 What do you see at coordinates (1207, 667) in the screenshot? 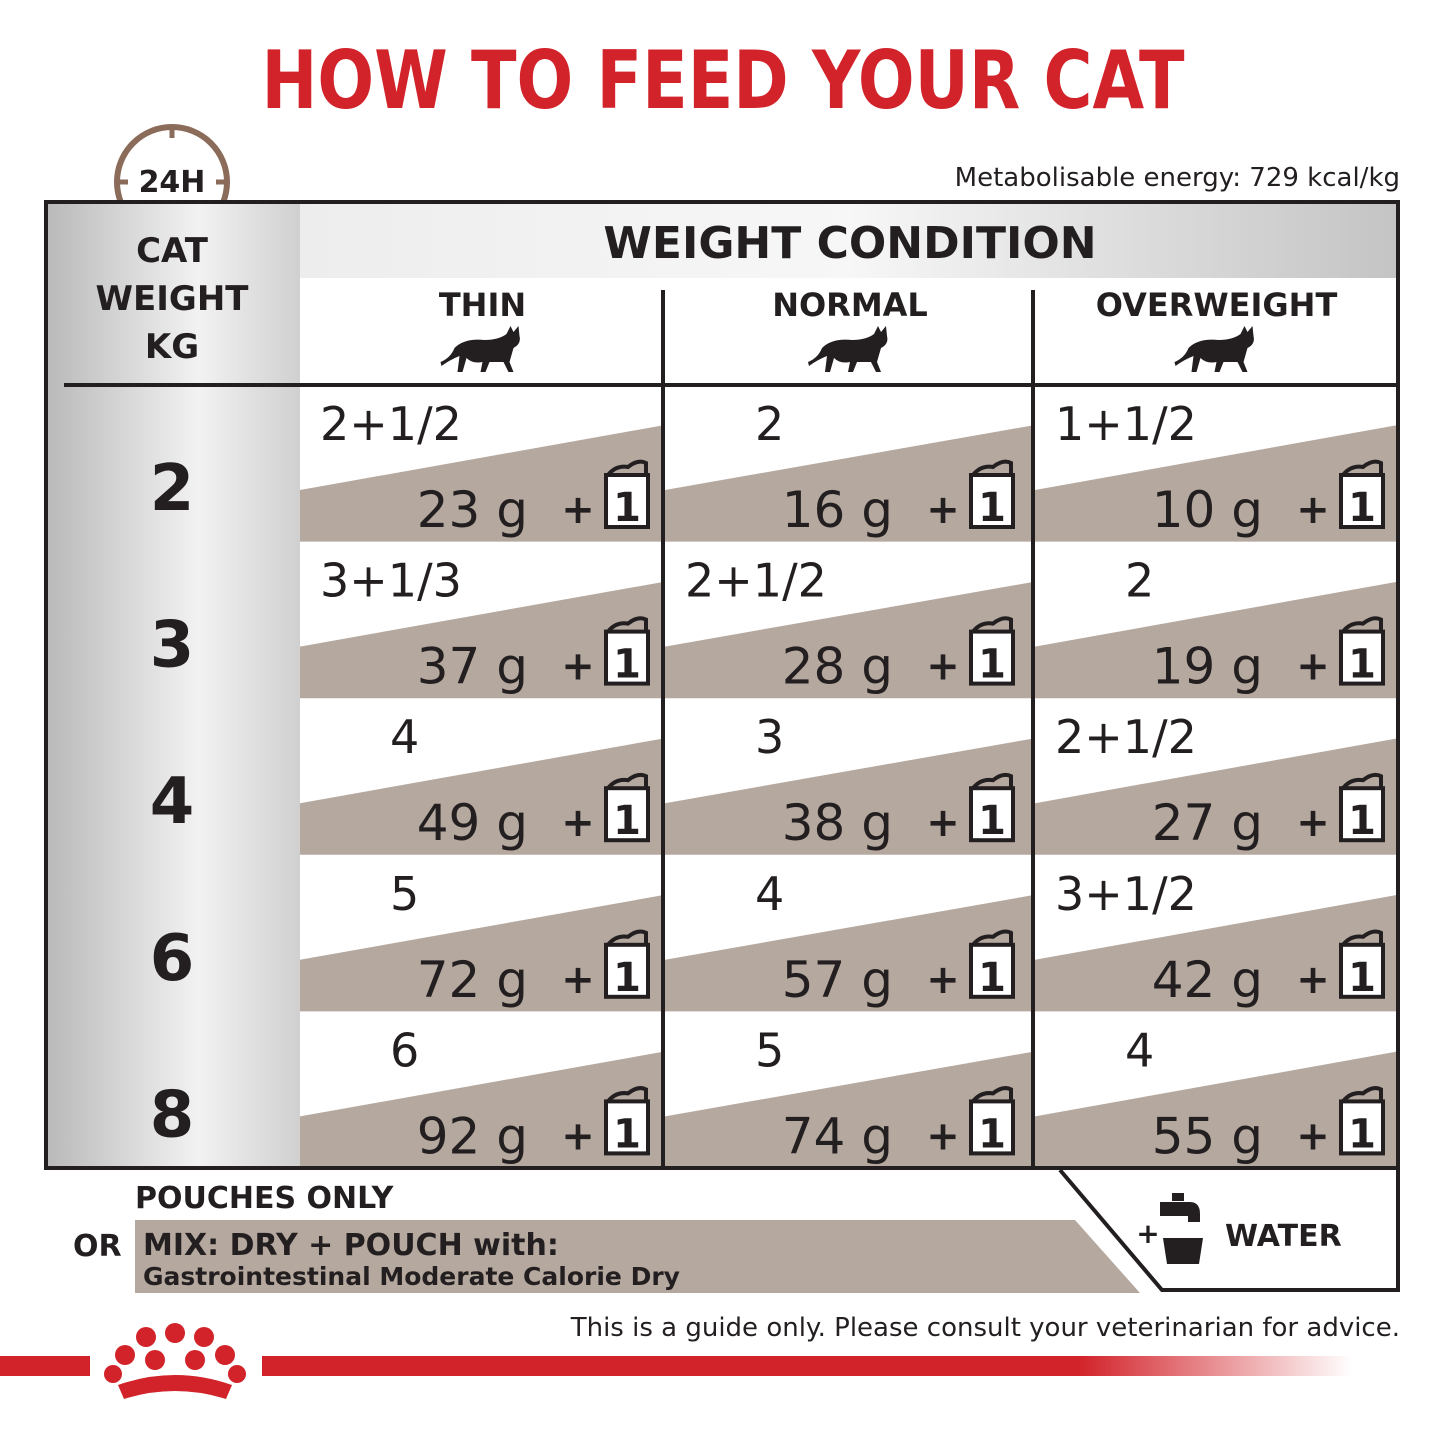
I see `dry-amount: 19 g` at bounding box center [1207, 667].